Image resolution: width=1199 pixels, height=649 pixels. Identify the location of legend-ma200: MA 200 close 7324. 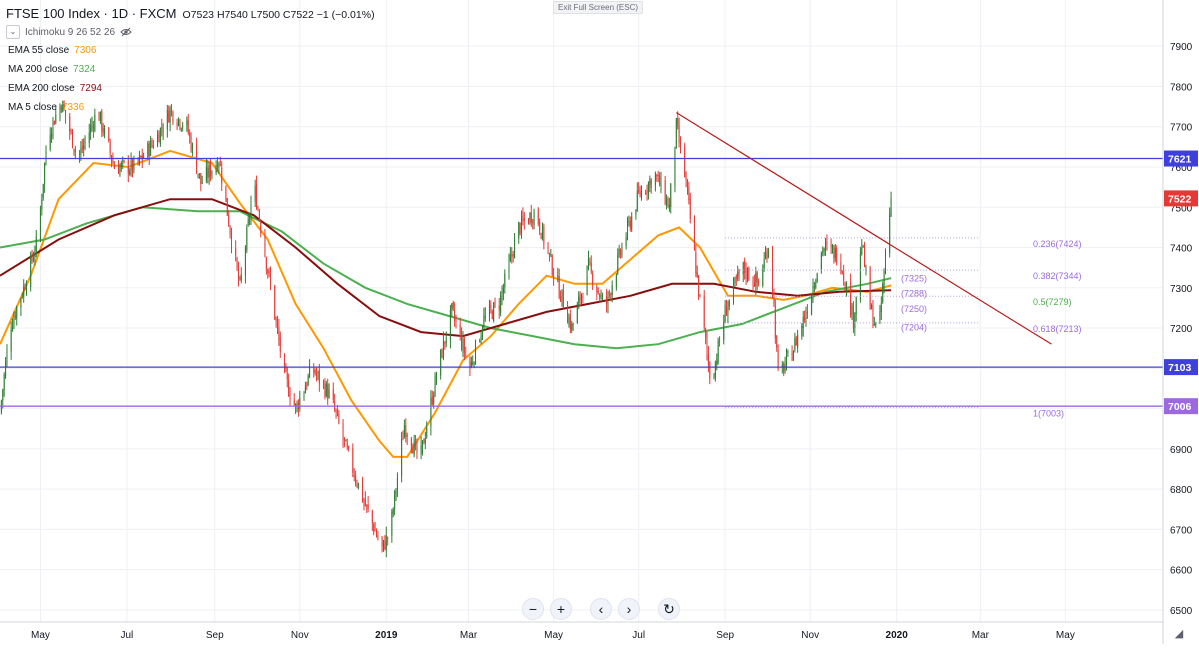
(51, 69).